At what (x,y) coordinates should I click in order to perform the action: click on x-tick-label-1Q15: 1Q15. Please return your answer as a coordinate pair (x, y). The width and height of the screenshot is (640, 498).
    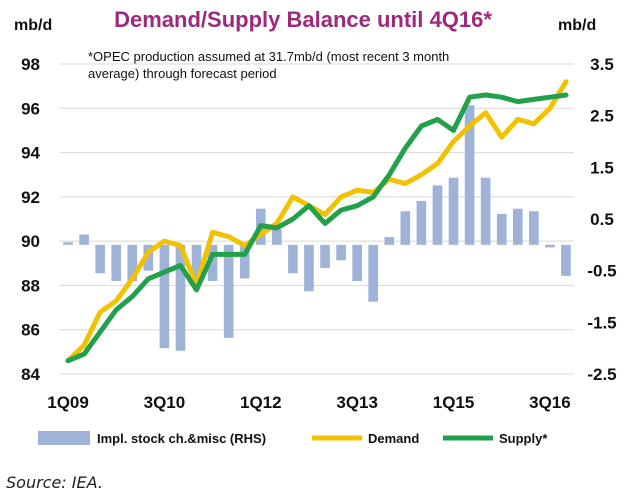
    Looking at the image, I should click on (454, 402).